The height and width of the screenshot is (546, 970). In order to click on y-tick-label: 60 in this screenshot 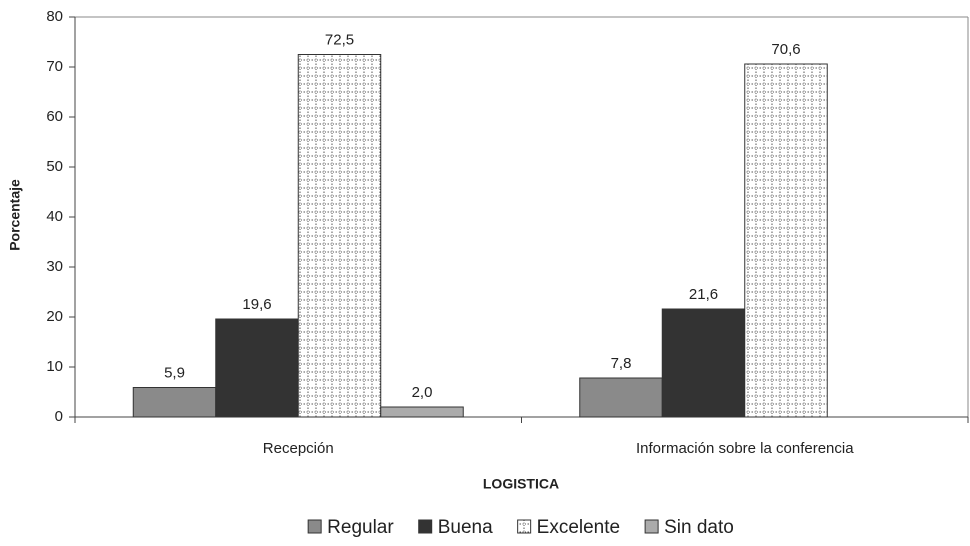, I will do `click(54, 116)`.